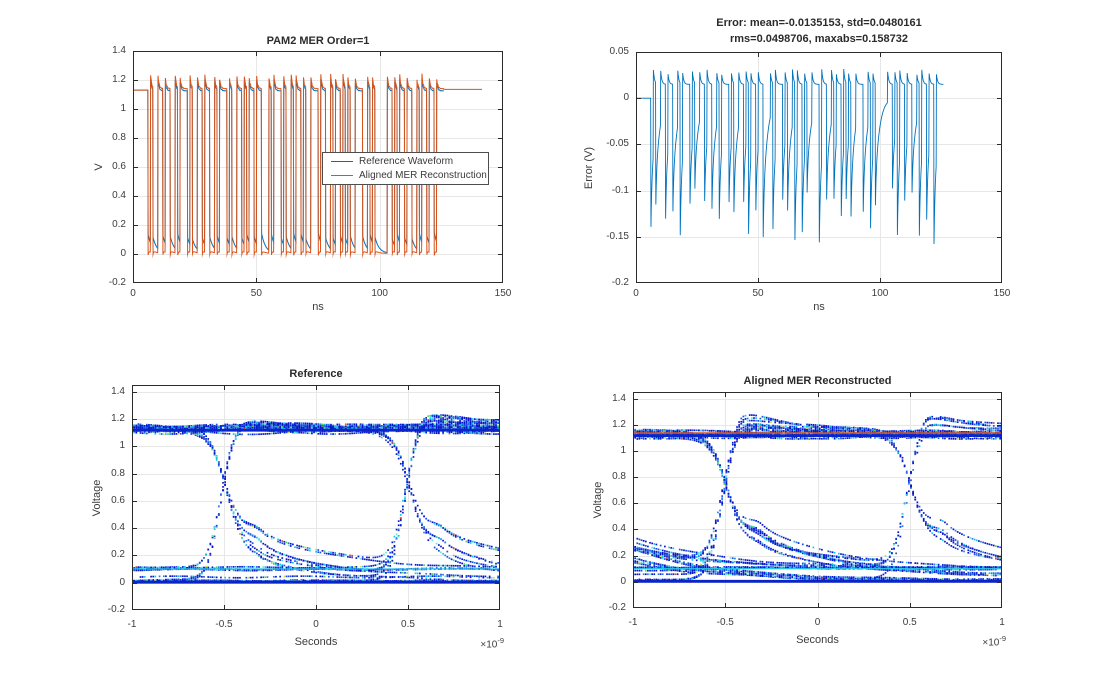 This screenshot has height=692, width=1107. Describe the element at coordinates (316, 642) in the screenshot. I see `eye-reference-xlabel: Seconds` at that location.